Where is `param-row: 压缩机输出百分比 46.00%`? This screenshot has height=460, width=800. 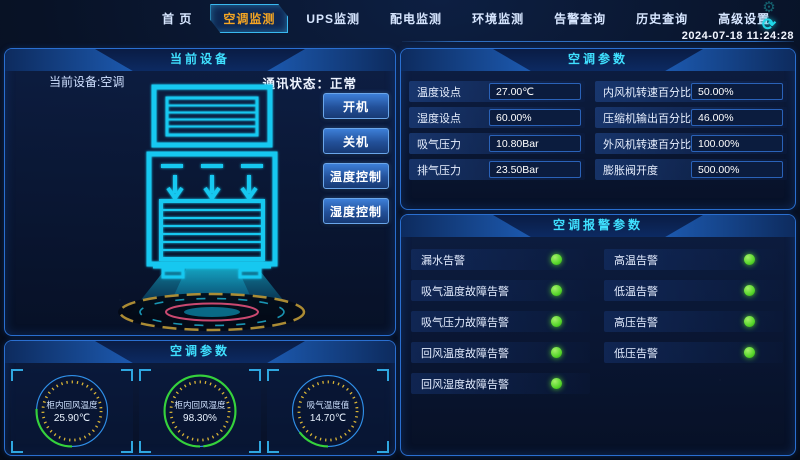
param-row: 压缩机输出百分比 46.00% is located at coordinates (691, 117).